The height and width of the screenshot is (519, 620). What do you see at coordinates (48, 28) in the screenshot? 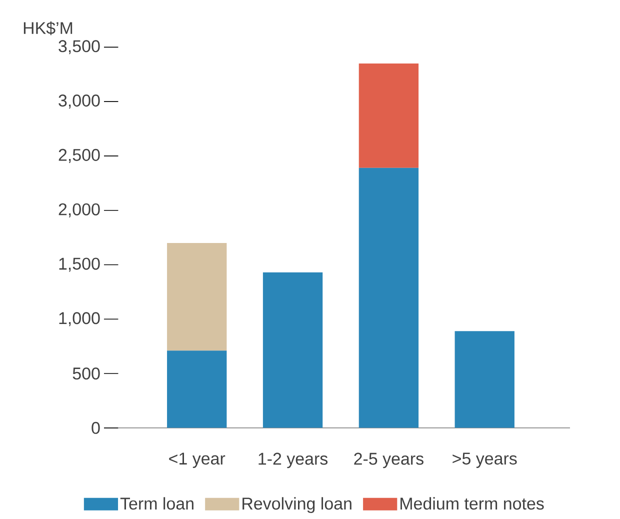
I see `y-axis-title: HK$’M` at bounding box center [48, 28].